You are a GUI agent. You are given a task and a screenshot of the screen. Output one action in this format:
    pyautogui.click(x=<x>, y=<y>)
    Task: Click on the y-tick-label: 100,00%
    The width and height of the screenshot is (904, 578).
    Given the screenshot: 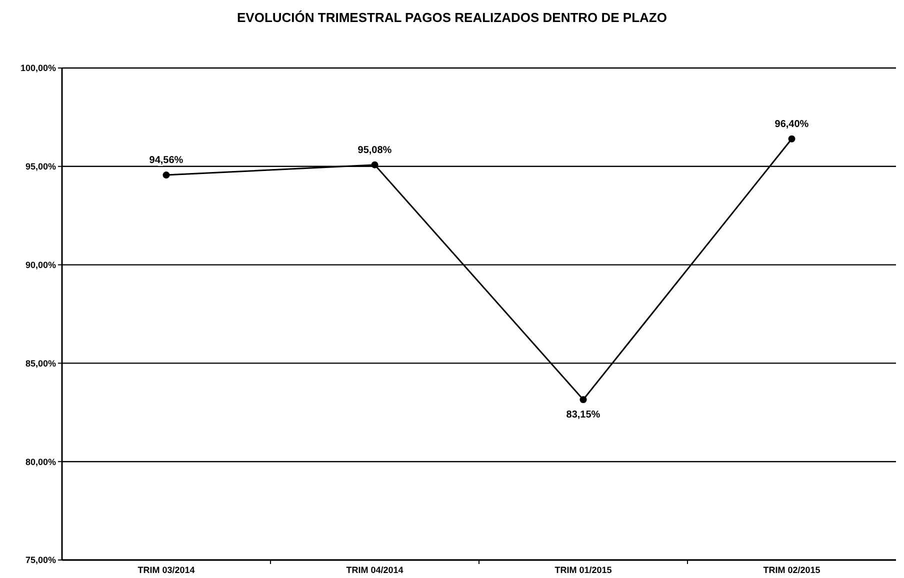 What is the action you would take?
    pyautogui.click(x=38, y=68)
    